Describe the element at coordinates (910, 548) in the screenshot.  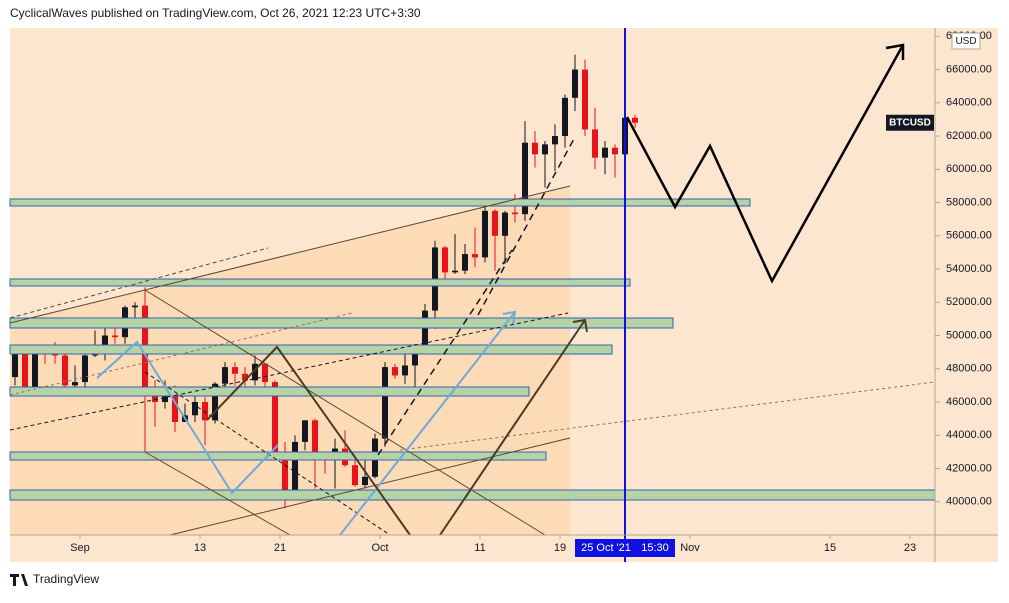
I see `x-tick-label: 23` at that location.